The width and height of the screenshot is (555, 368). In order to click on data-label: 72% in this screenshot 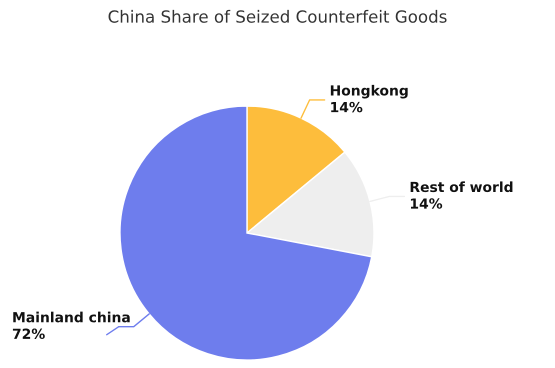, I will do `click(28, 334)`.